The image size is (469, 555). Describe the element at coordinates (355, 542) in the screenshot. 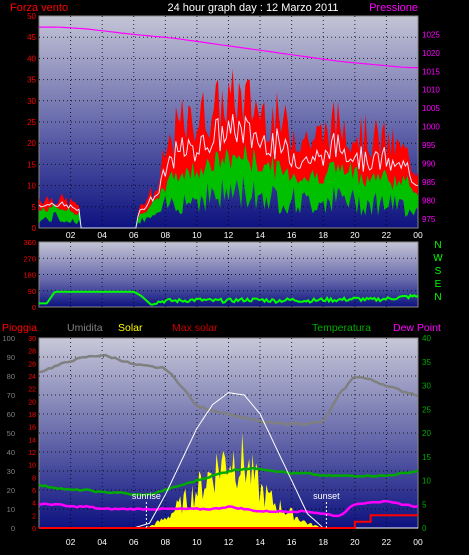

I see `time-tick-20: 20` at that location.